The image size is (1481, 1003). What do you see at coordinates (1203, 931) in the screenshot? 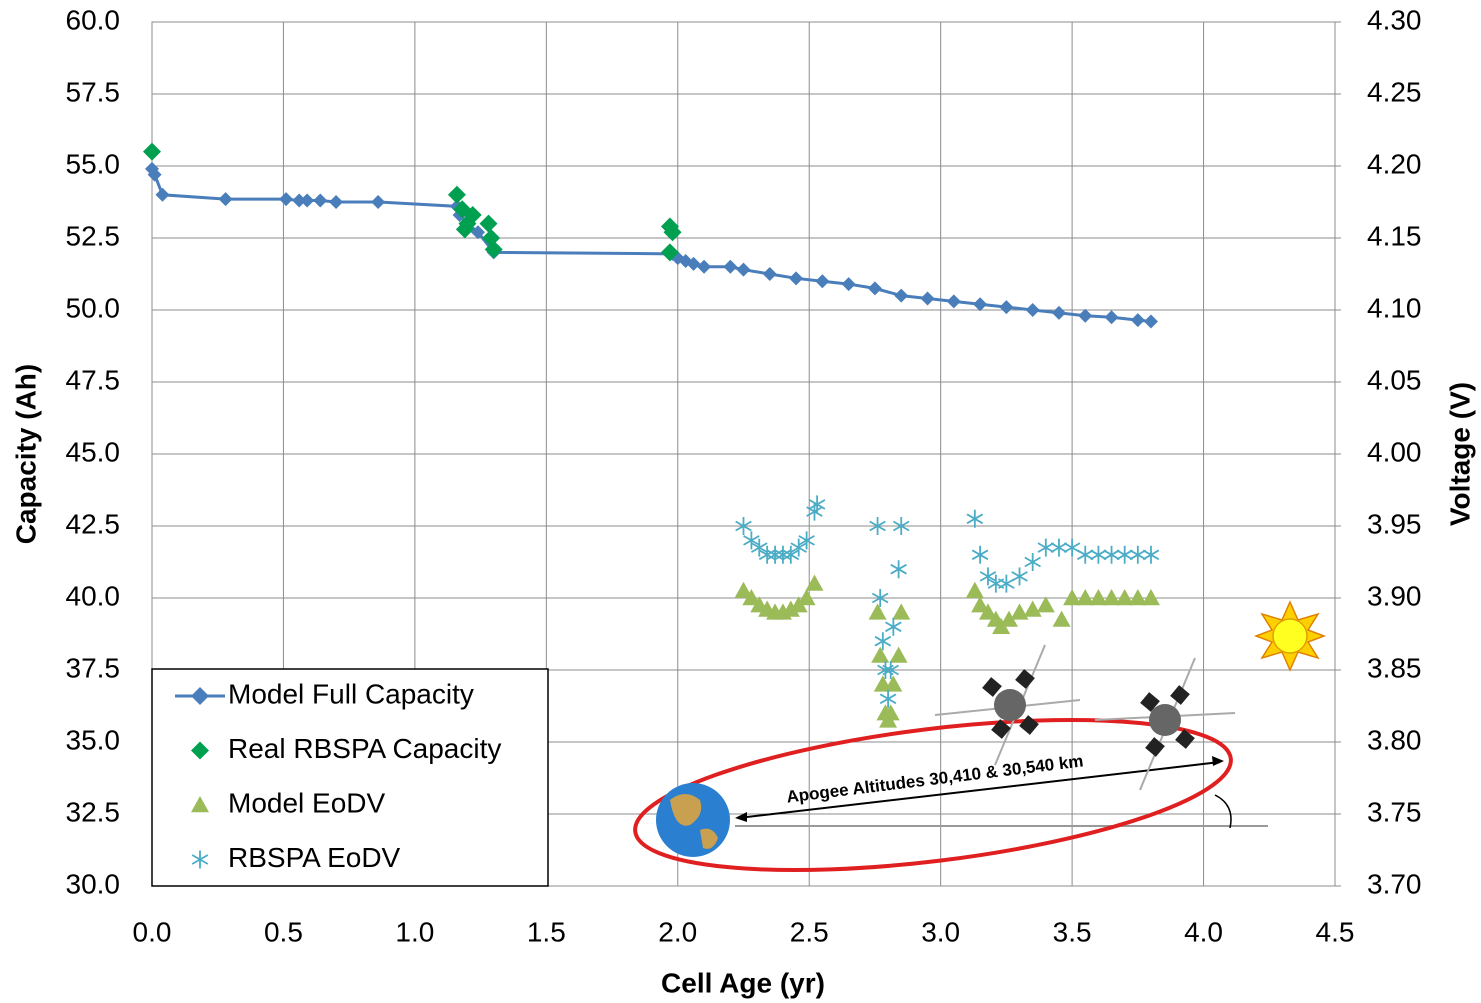
I see `x-tick-label: 4.0` at bounding box center [1203, 931].